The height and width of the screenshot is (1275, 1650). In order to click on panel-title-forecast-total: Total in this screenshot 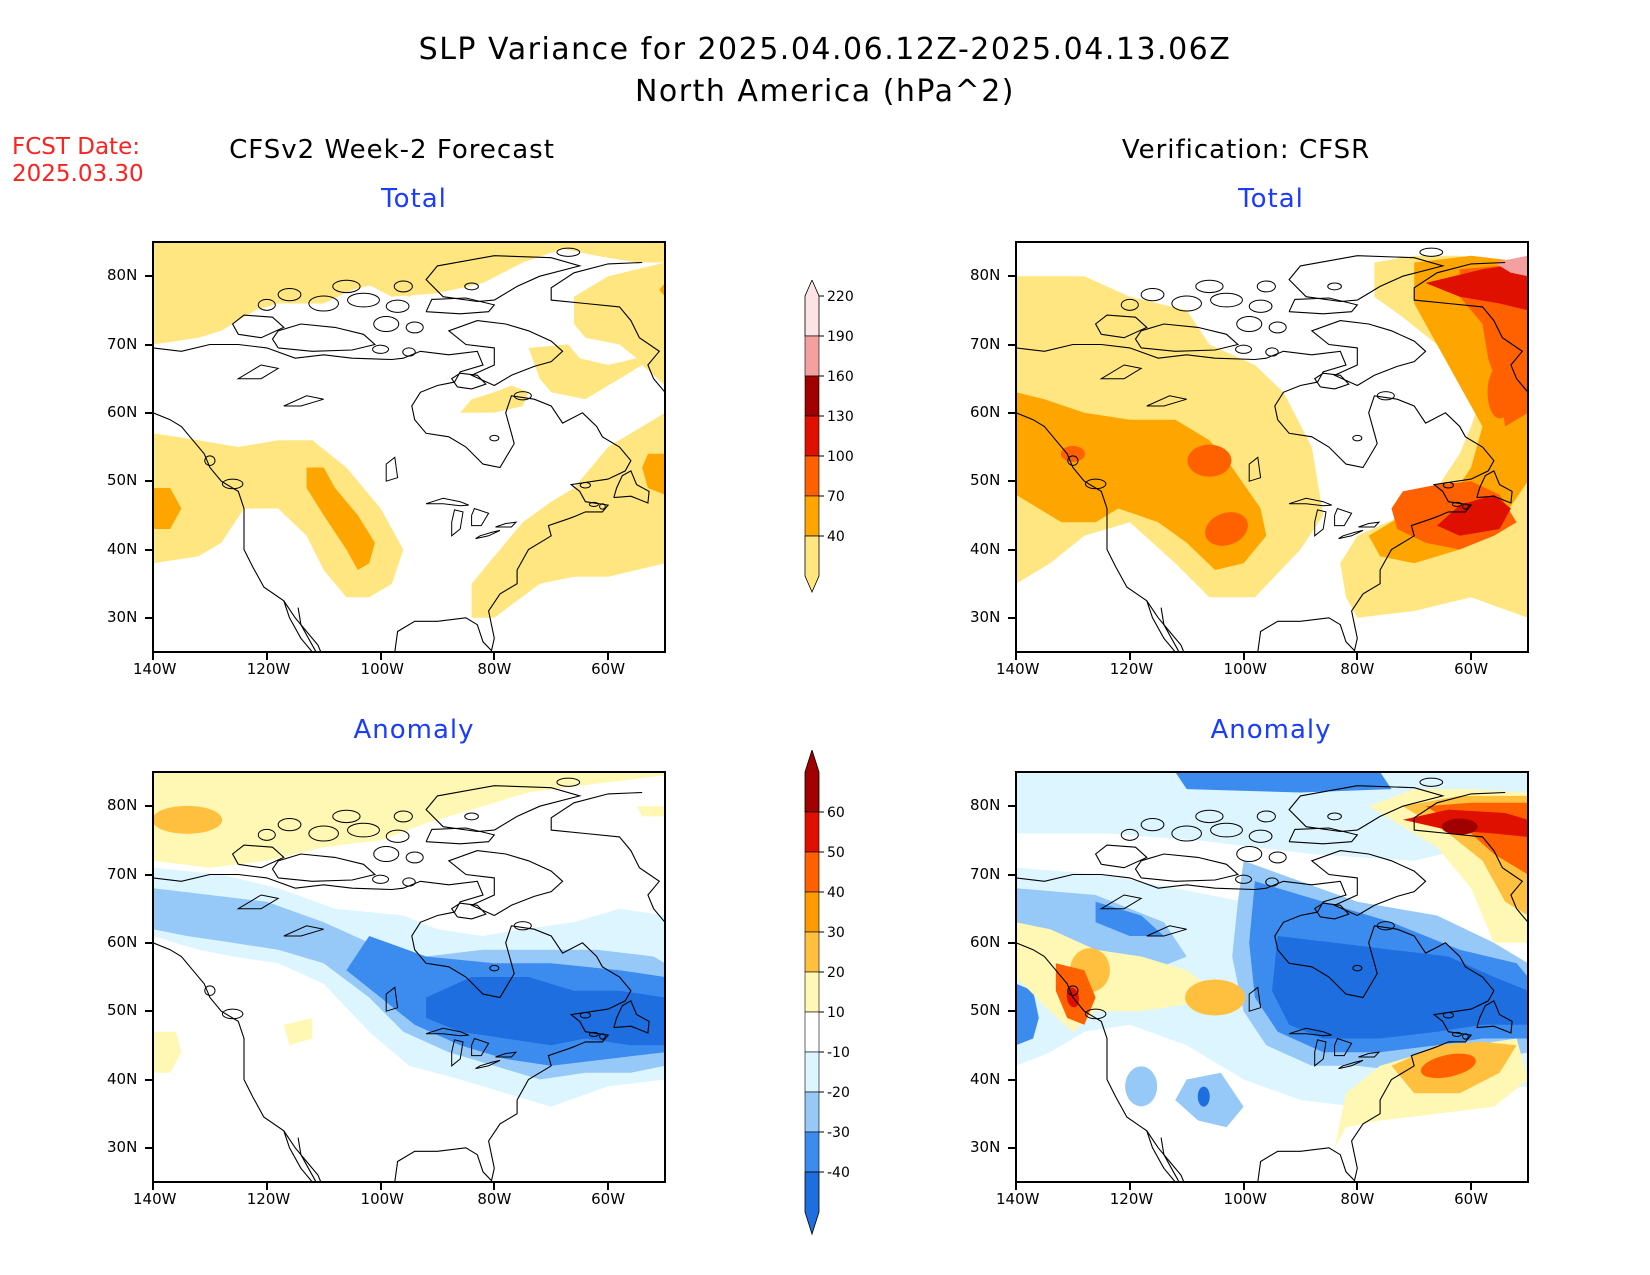, I will do `click(414, 199)`.